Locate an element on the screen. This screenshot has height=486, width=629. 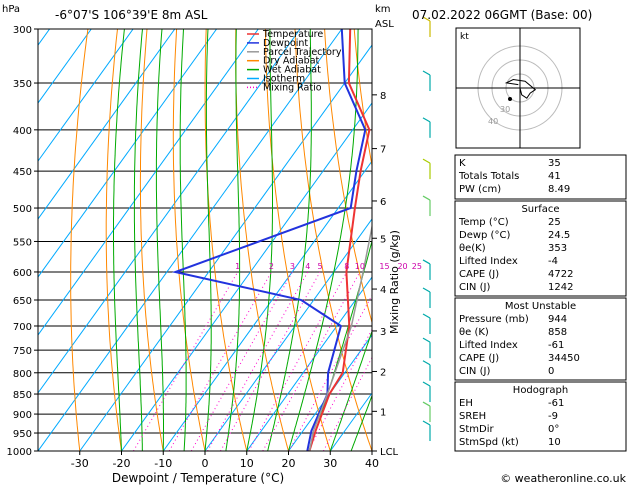
mixing-ratio-label: 20 is located at coordinates (402, 266).